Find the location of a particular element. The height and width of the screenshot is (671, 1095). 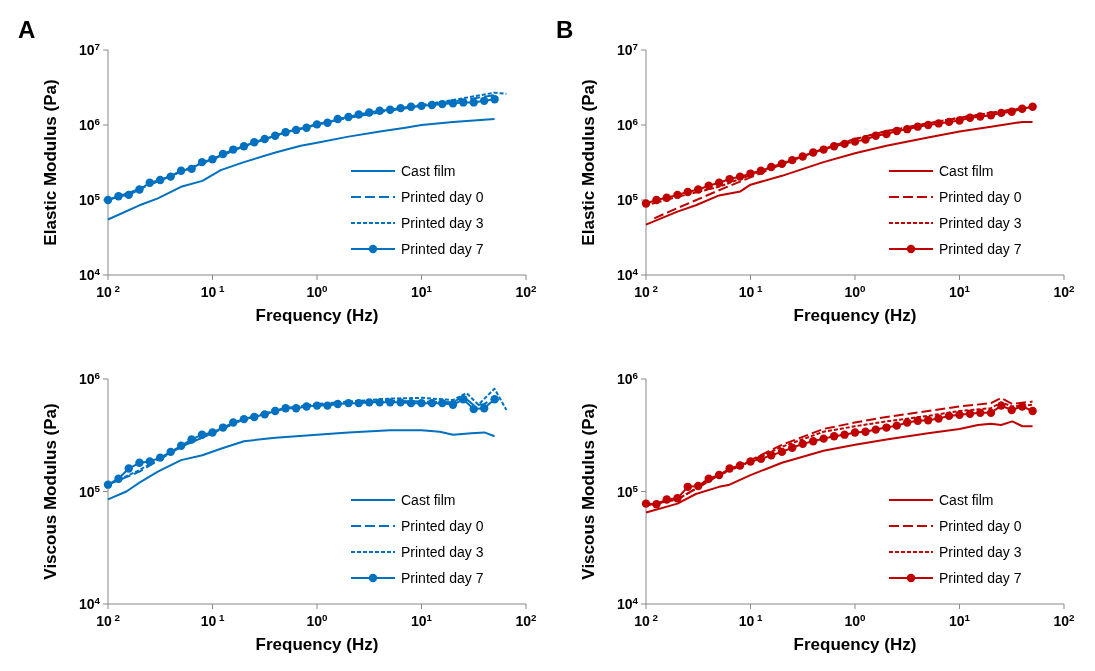

chart-title: B is located at coordinates (565, 29).